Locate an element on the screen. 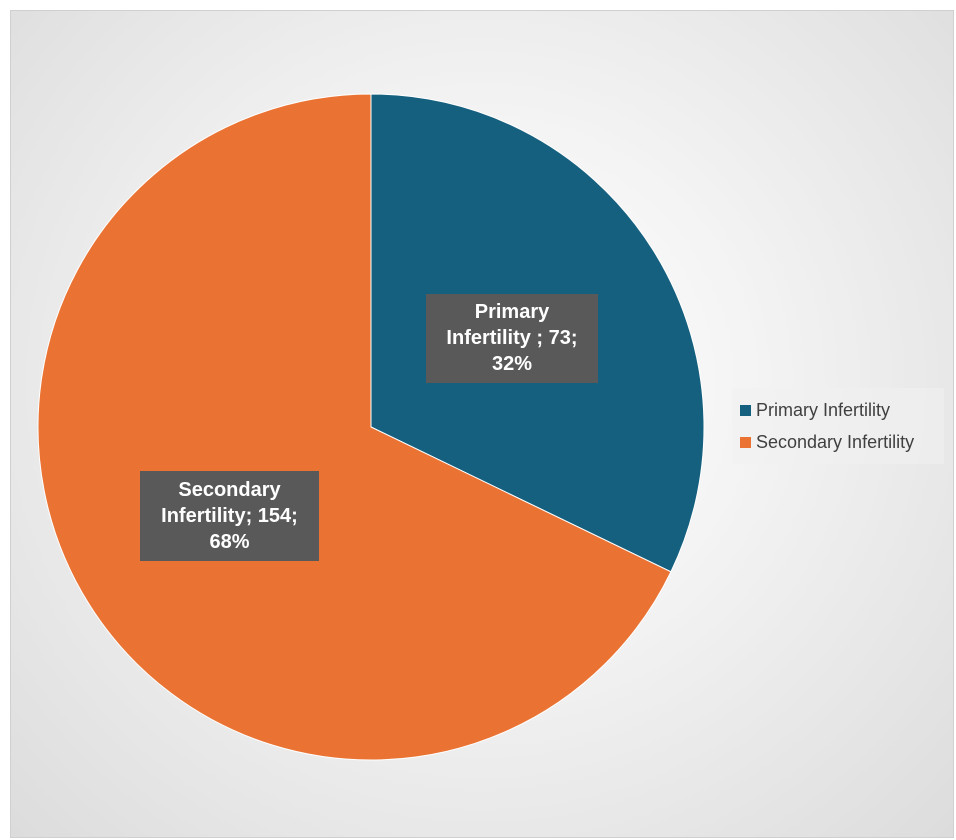 This screenshot has width=956, height=840. legend-label-primary: Primary Infertility is located at coordinates (823, 409).